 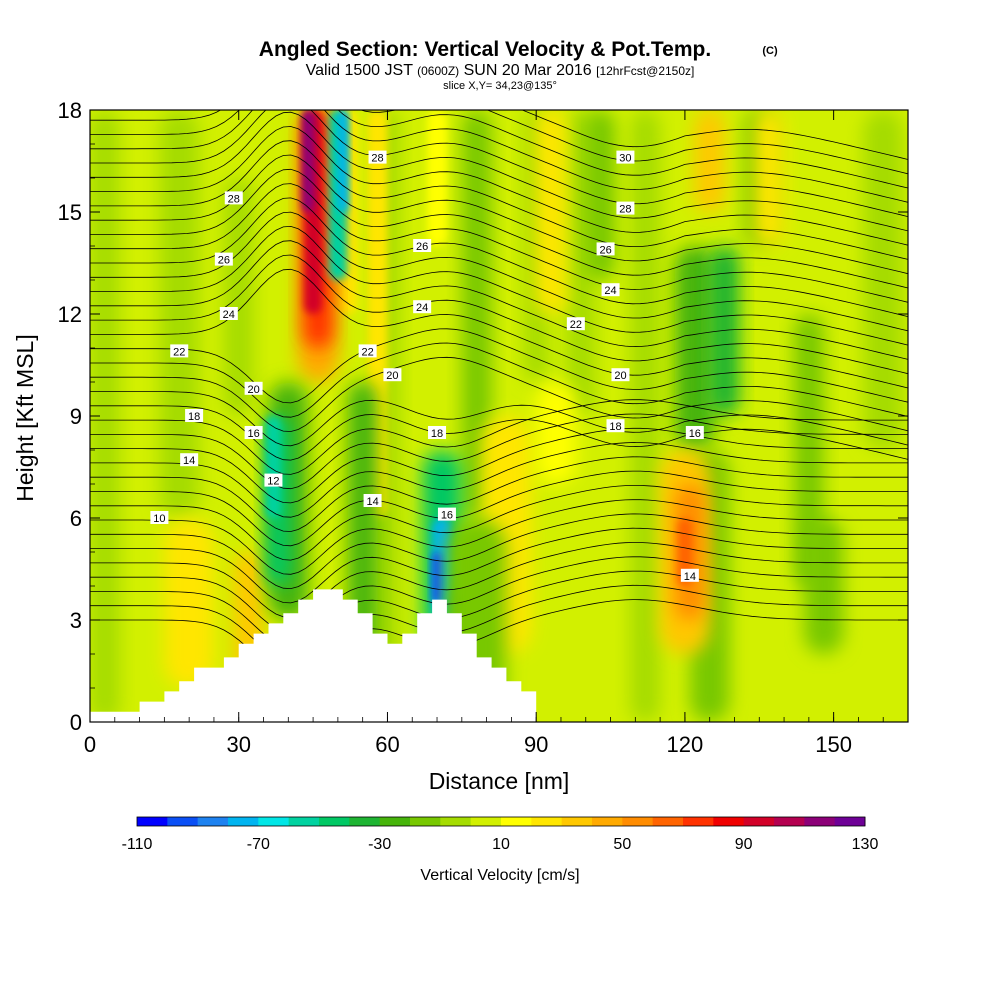 I want to click on theta-label-text: 16, so click(x=447, y=516).